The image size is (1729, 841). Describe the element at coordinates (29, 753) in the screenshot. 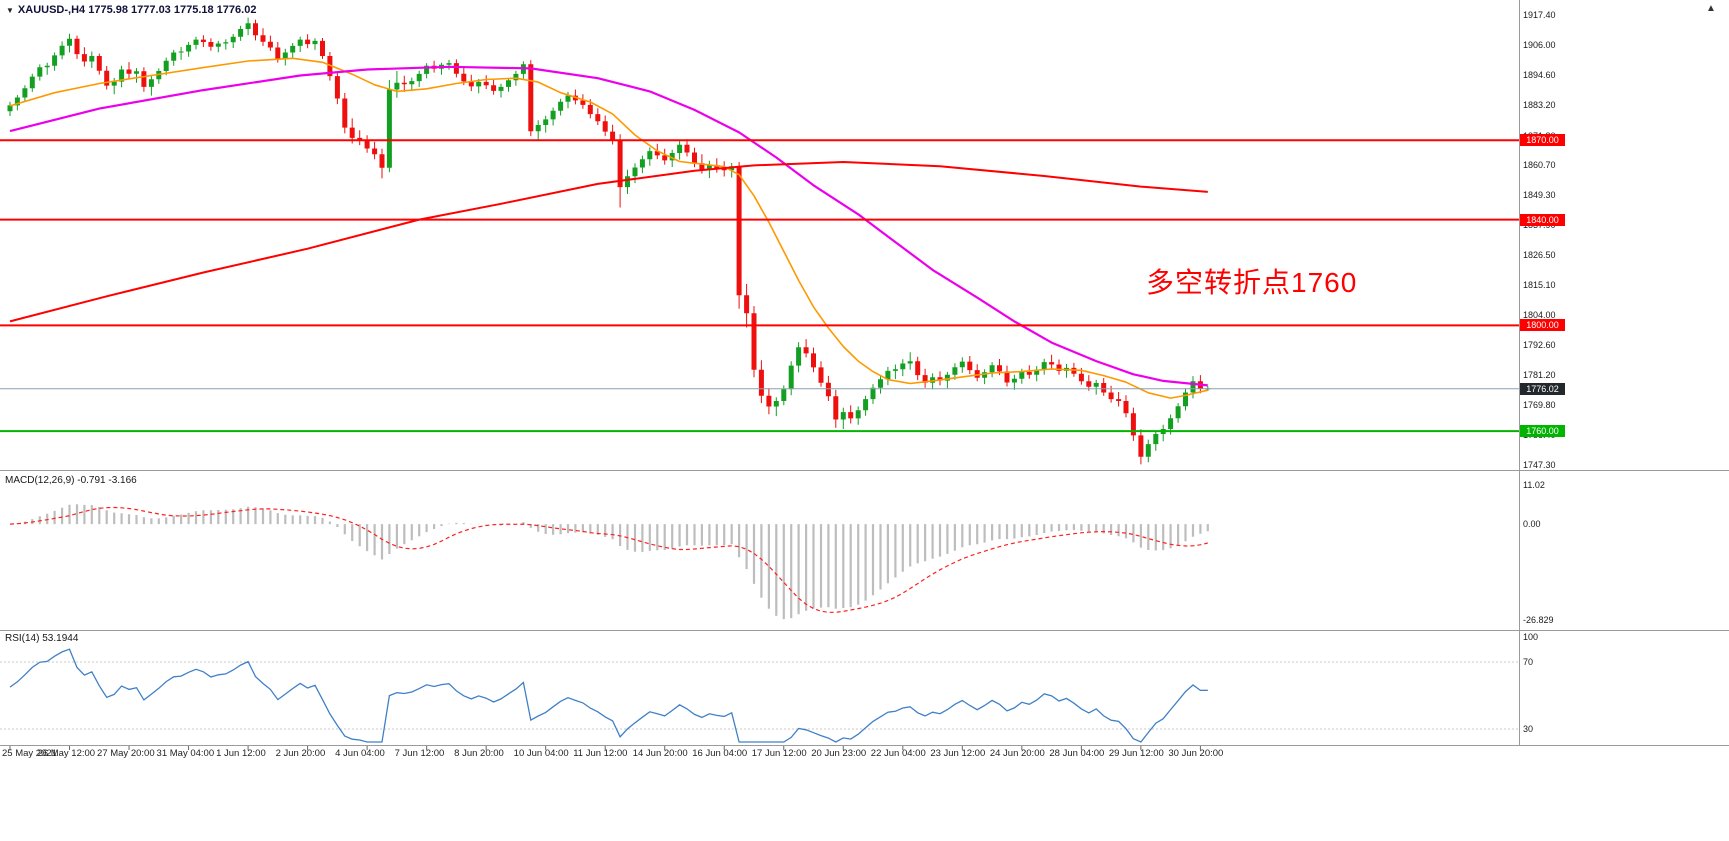

I see `time-axis-label: 25 May 2021` at that location.